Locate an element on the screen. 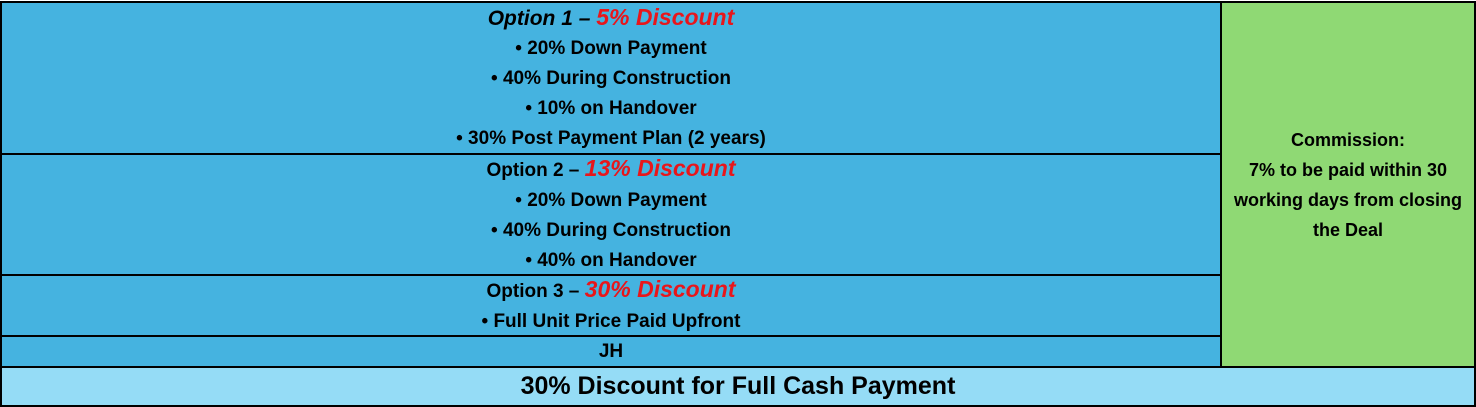  commission-line: the Deal is located at coordinates (1348, 229).